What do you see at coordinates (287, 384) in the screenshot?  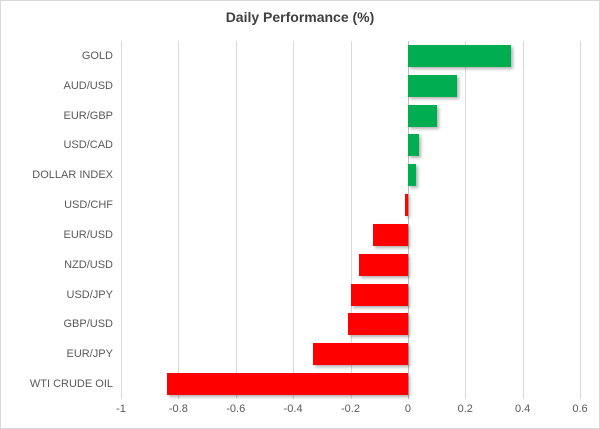 I see `bar-wti-crude-oil` at bounding box center [287, 384].